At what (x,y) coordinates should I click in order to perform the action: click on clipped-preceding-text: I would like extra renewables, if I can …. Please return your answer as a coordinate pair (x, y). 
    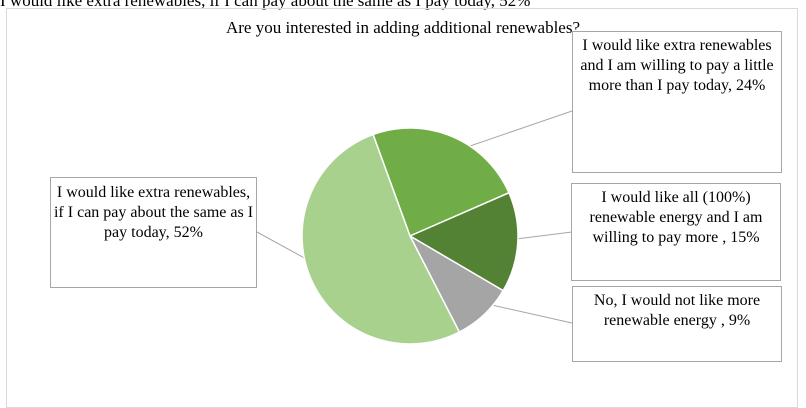
    Looking at the image, I should click on (265, 5).